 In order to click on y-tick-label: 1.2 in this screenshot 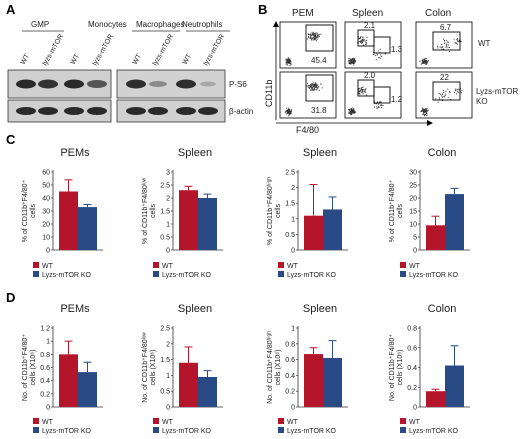, I will do `click(45, 329)`.